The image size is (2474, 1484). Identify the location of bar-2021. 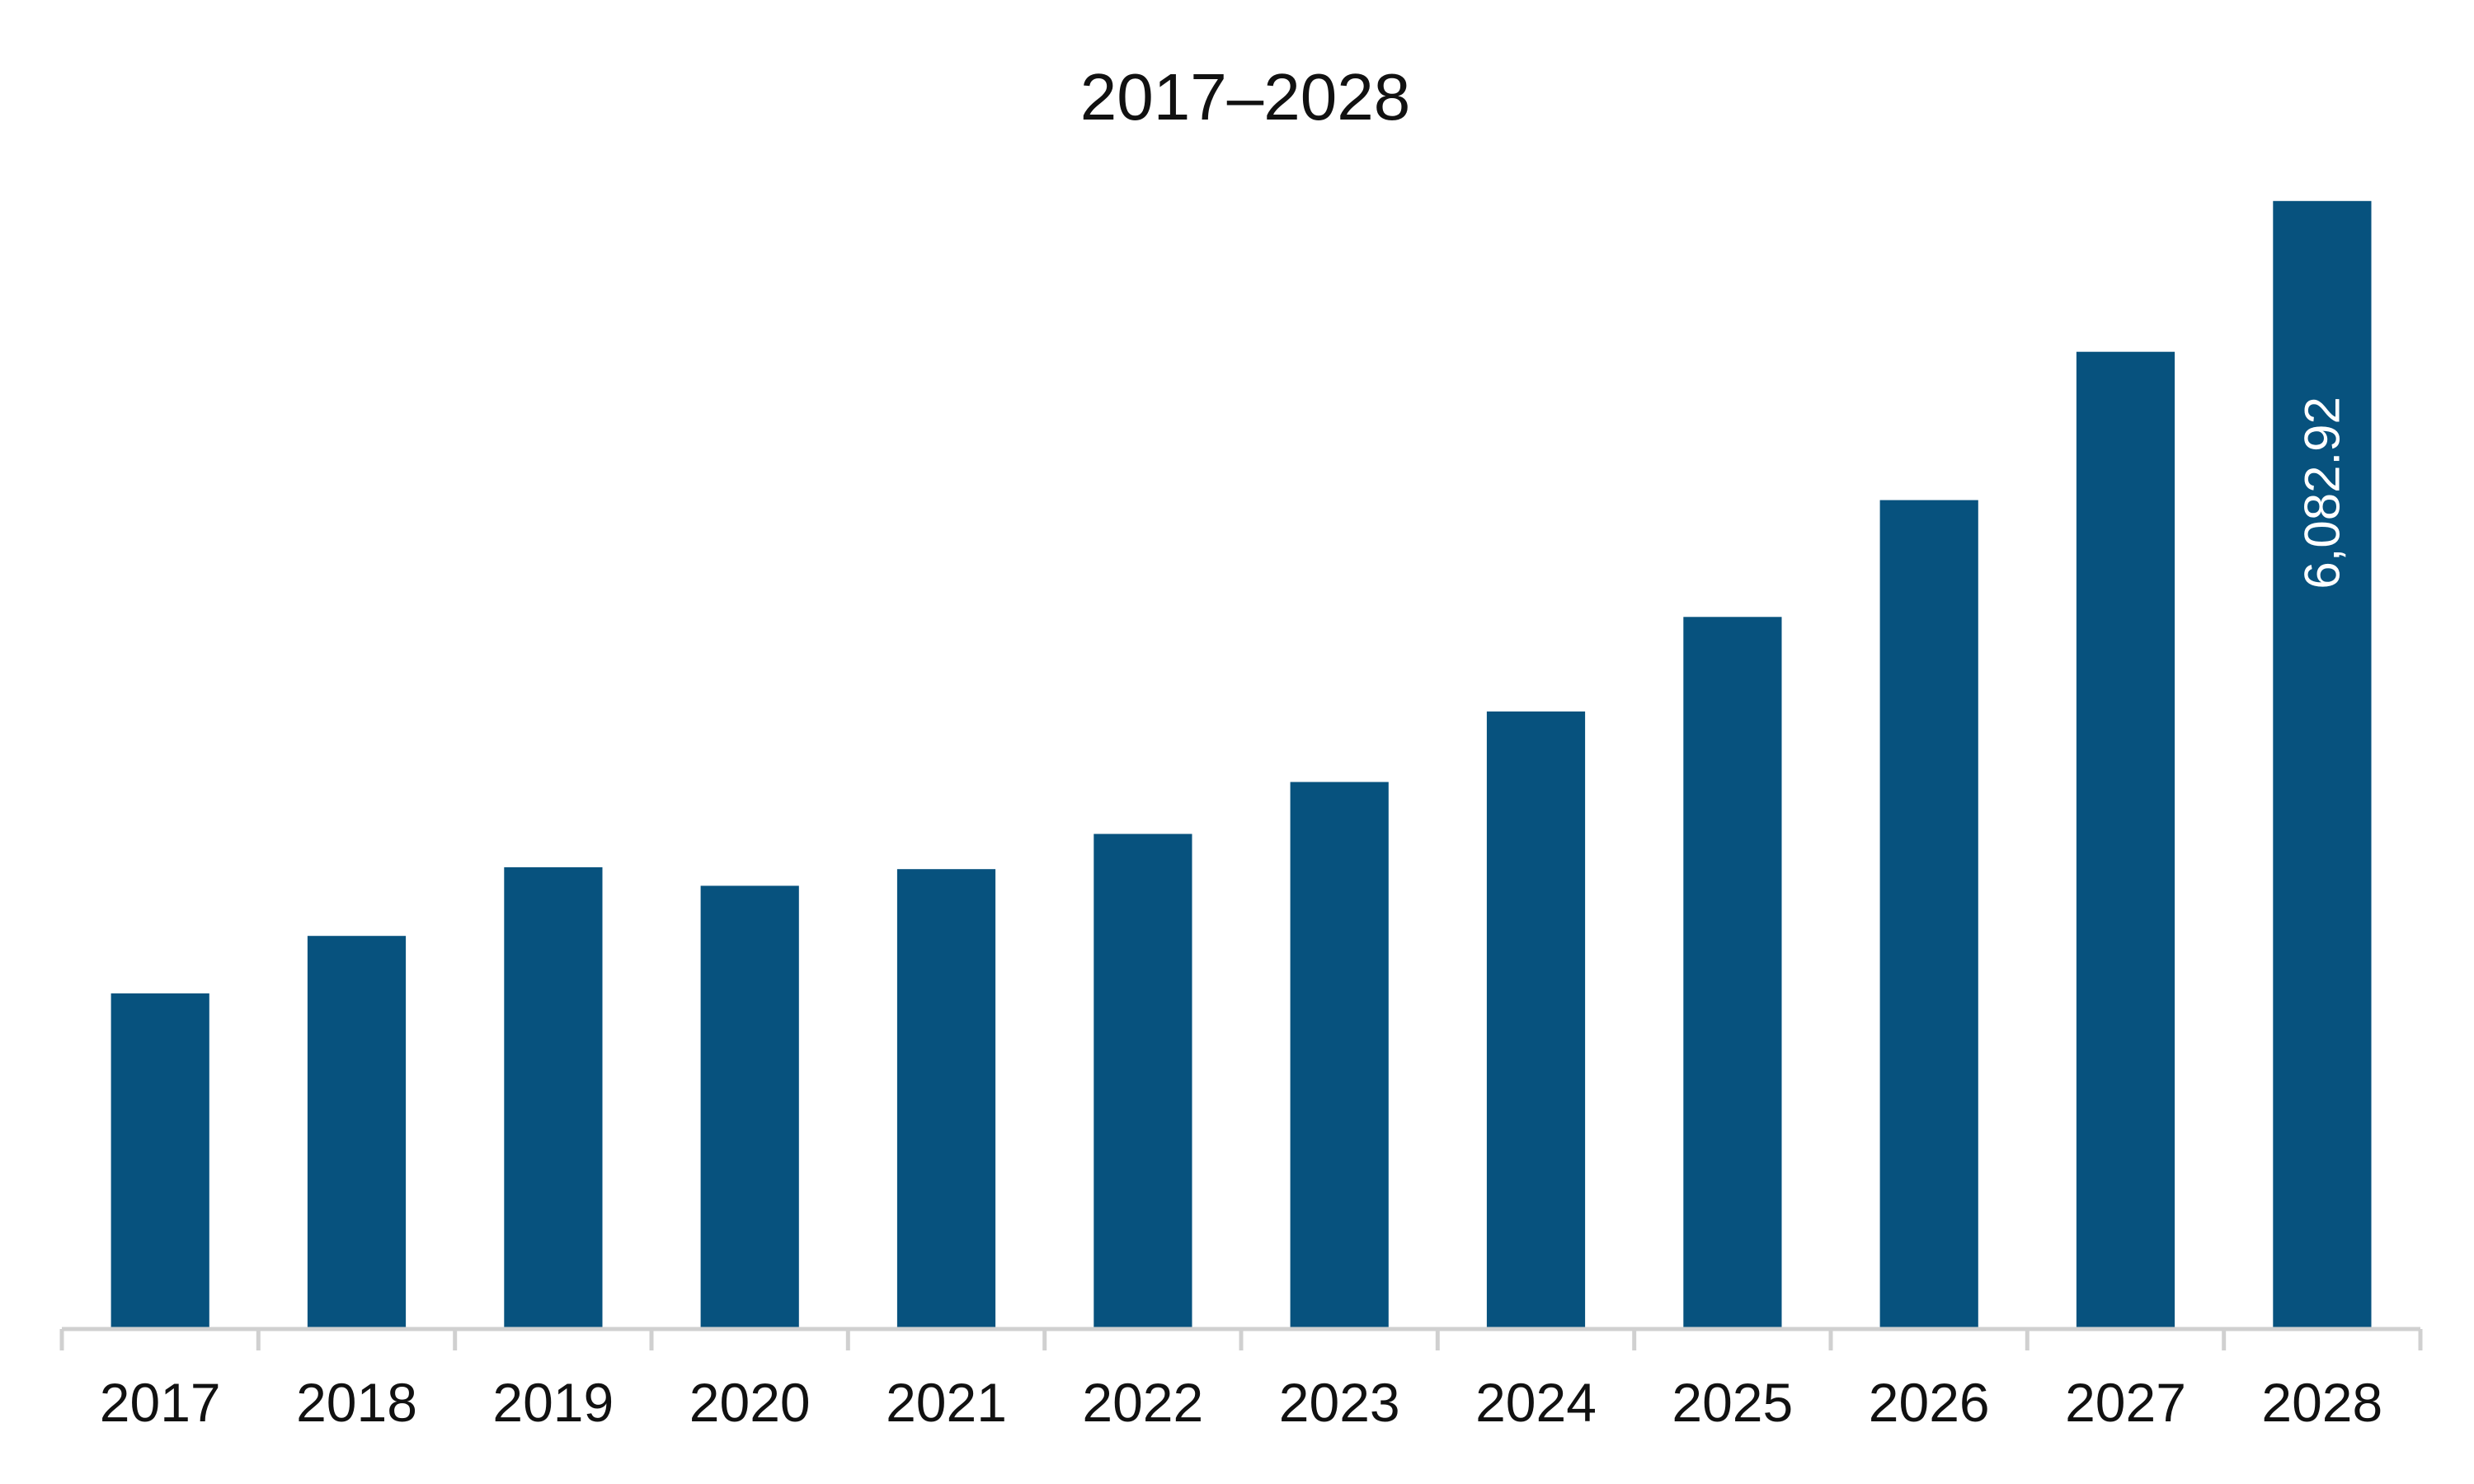
(946, 1099).